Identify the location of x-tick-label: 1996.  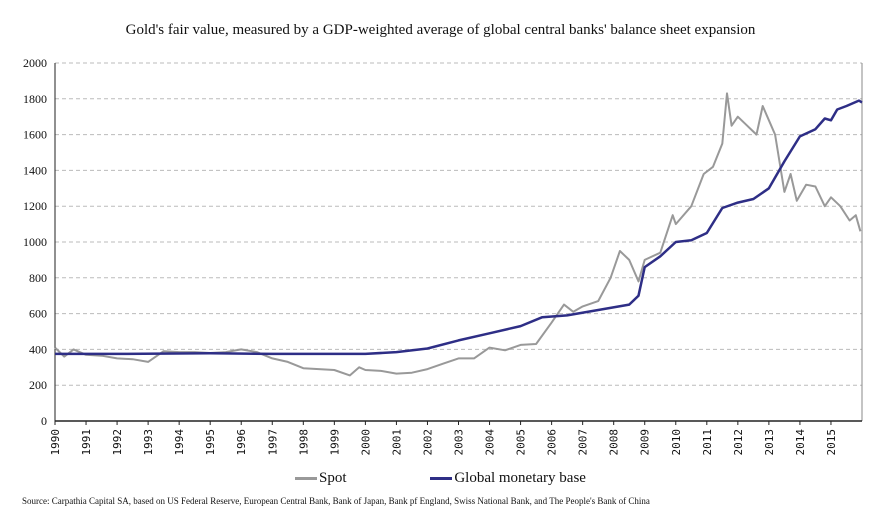
(241, 442).